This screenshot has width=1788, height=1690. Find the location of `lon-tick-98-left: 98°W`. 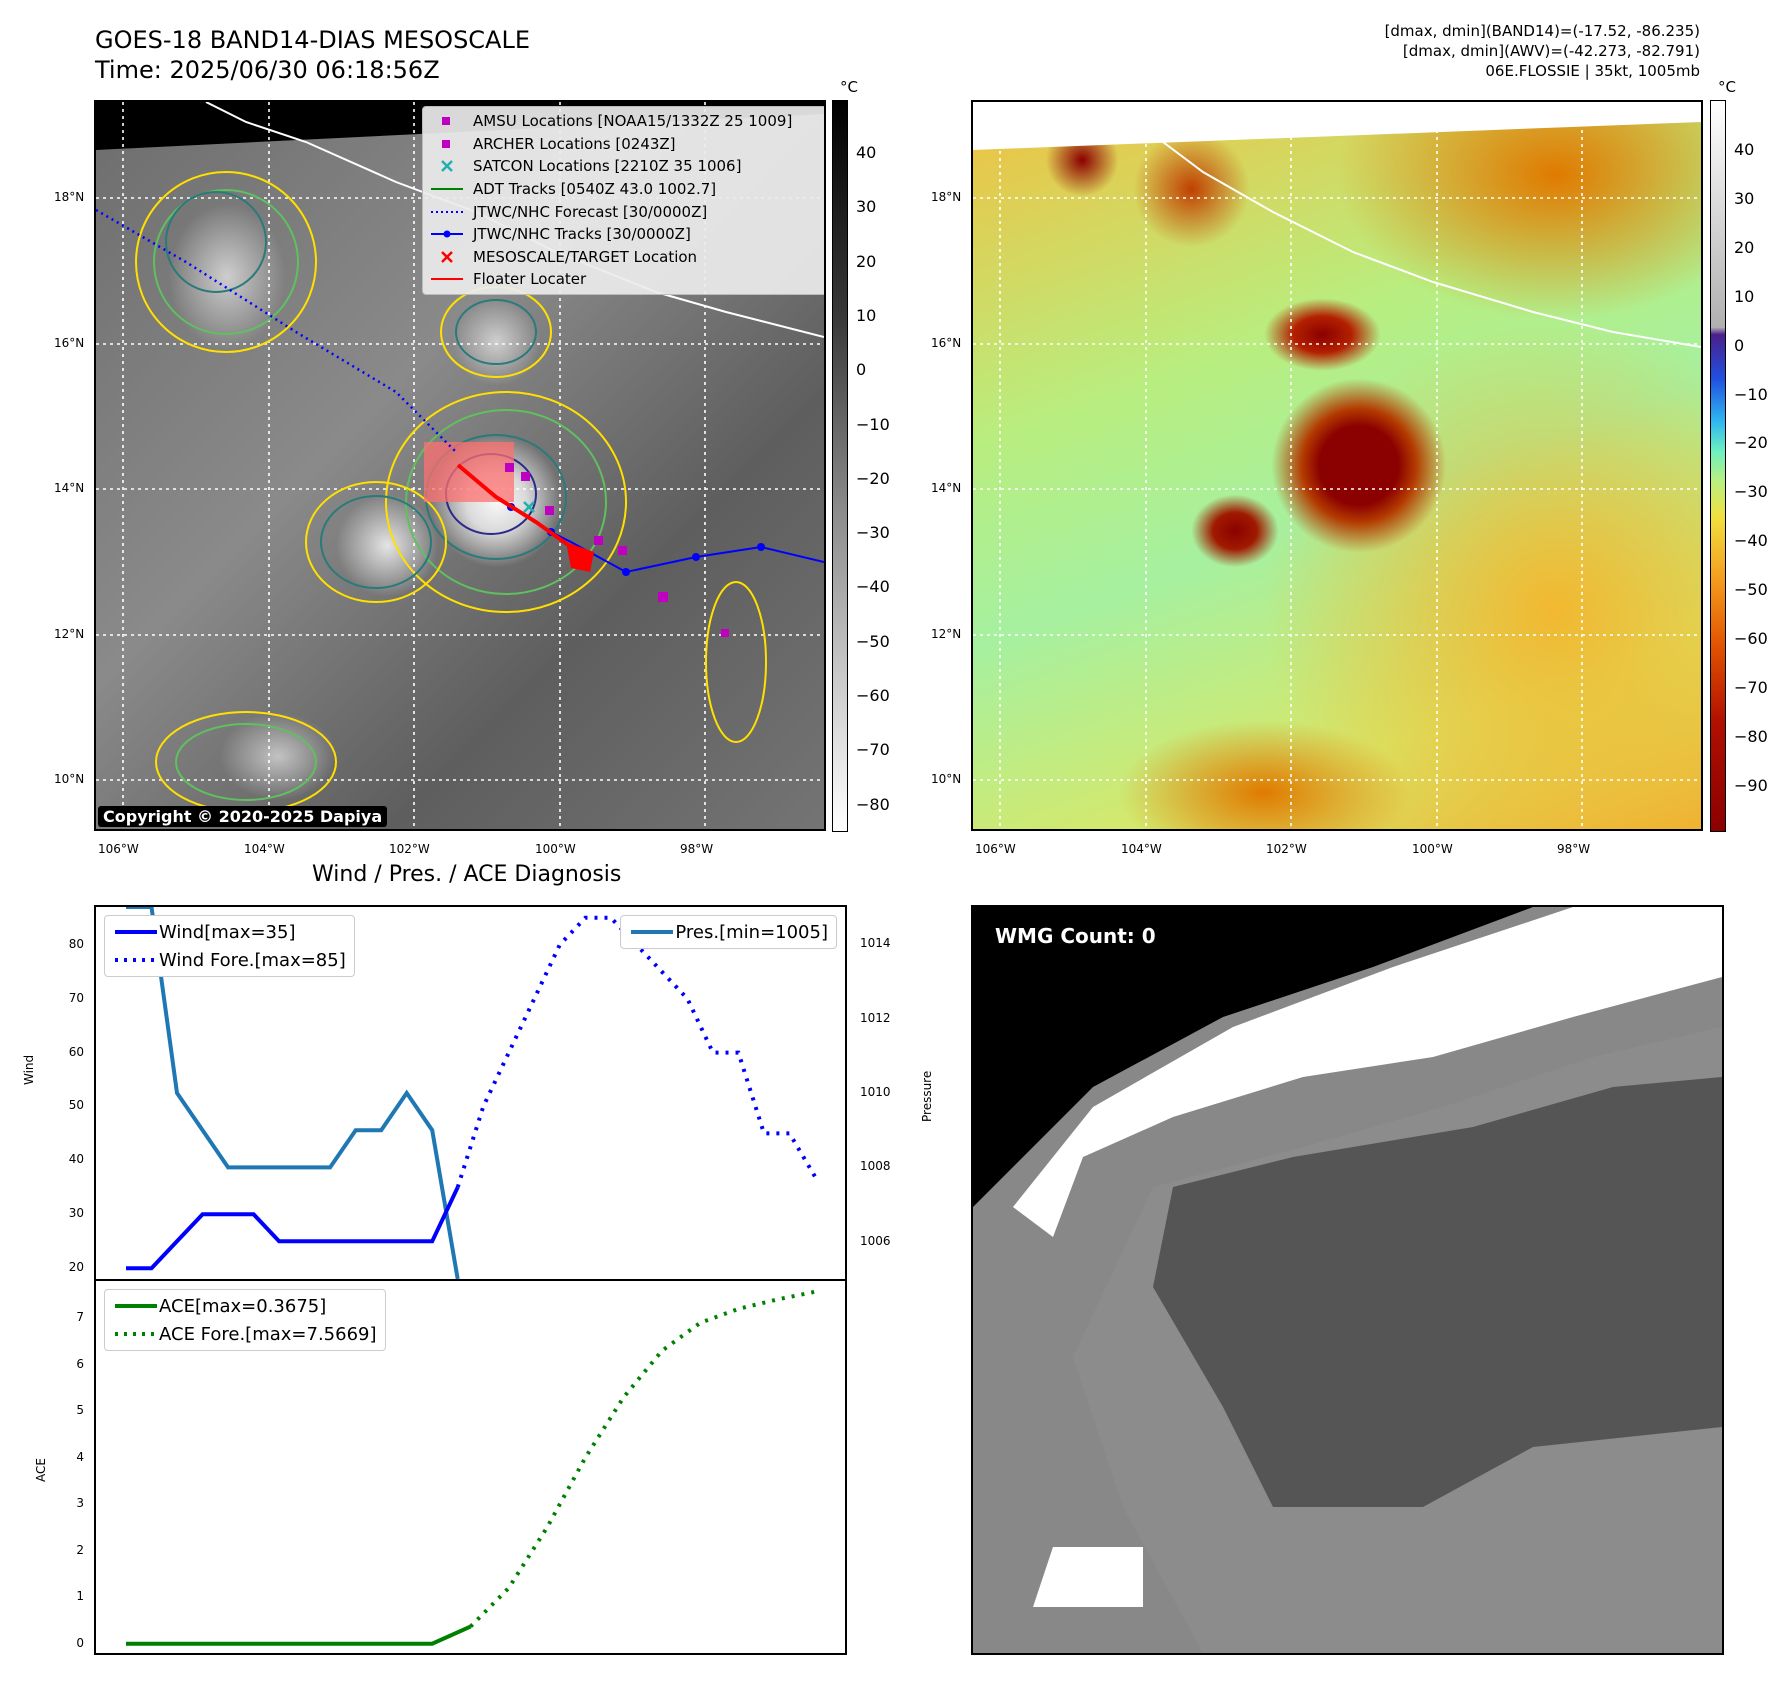

lon-tick-98-left: 98°W is located at coordinates (697, 849).